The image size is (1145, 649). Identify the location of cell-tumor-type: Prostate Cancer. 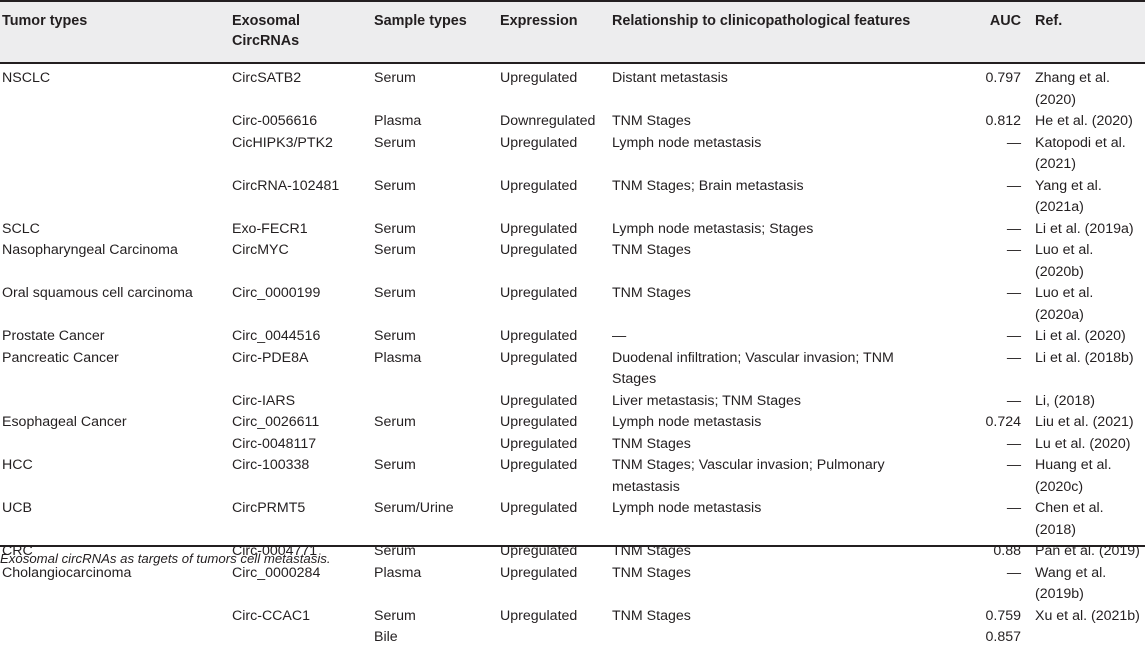
(53, 336).